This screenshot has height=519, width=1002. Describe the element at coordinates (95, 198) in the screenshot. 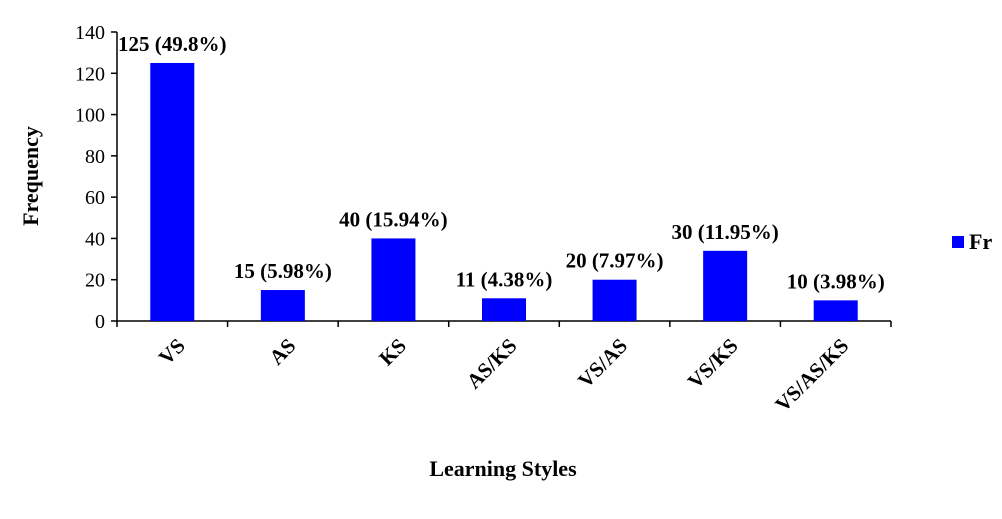

I see `y-tick-label: 60` at that location.